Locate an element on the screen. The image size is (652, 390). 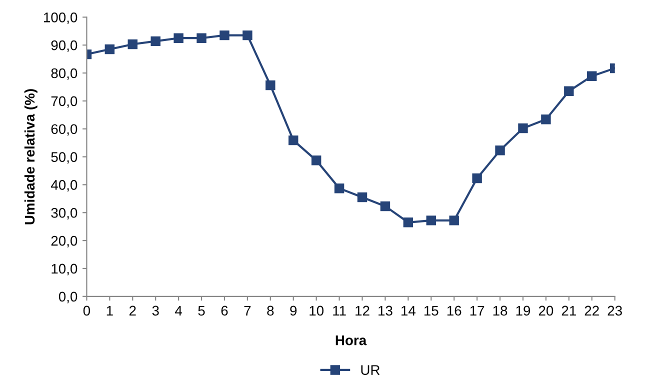
y-tick-label: 50,0 is located at coordinates (64, 158).